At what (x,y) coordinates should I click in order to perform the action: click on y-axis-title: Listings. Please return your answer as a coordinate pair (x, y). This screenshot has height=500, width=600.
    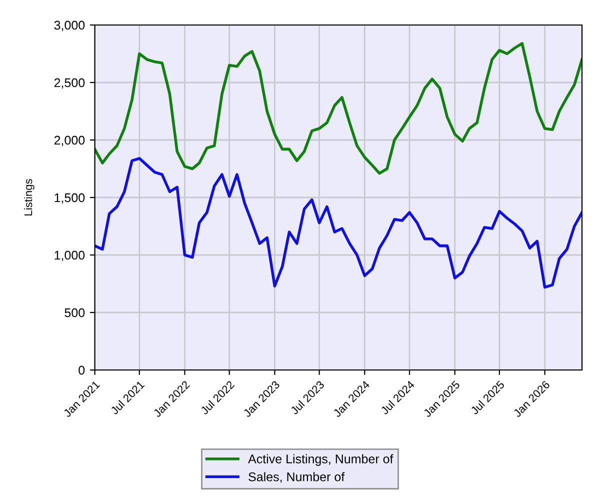
    Looking at the image, I should click on (29, 197).